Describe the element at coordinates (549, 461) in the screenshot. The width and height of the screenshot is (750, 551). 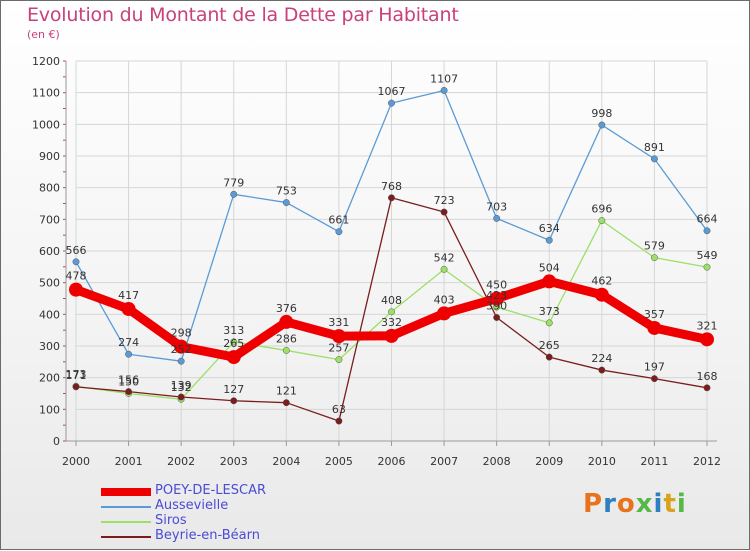
I see `x-tick-label-2009: 2009` at that location.